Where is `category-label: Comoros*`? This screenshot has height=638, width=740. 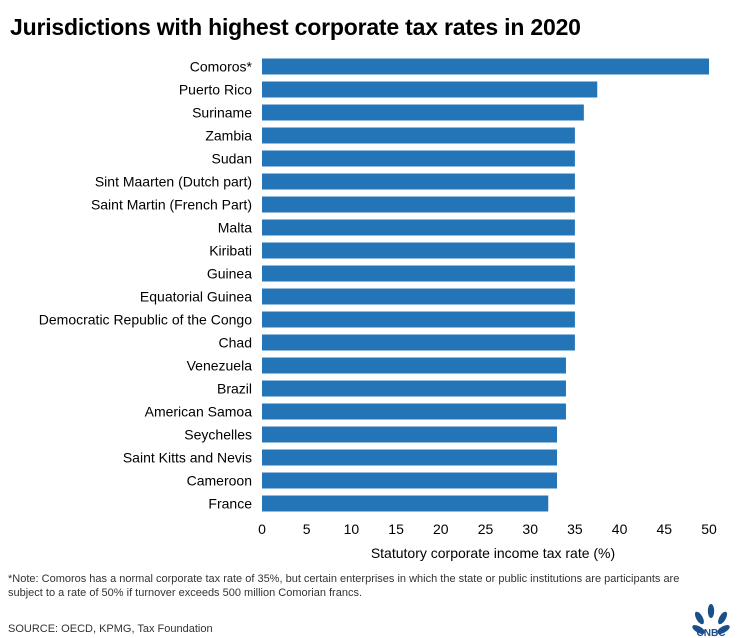
category-label: Comoros* is located at coordinates (221, 67).